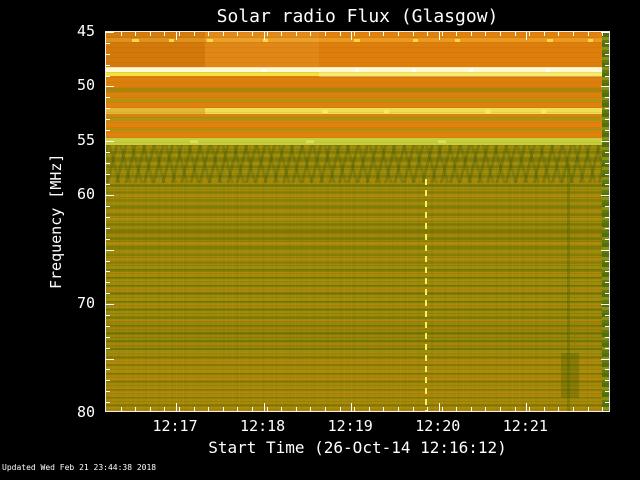 This screenshot has height=480, width=640. Describe the element at coordinates (263, 426) in the screenshot. I see `x-tick-label: 12:18` at that location.